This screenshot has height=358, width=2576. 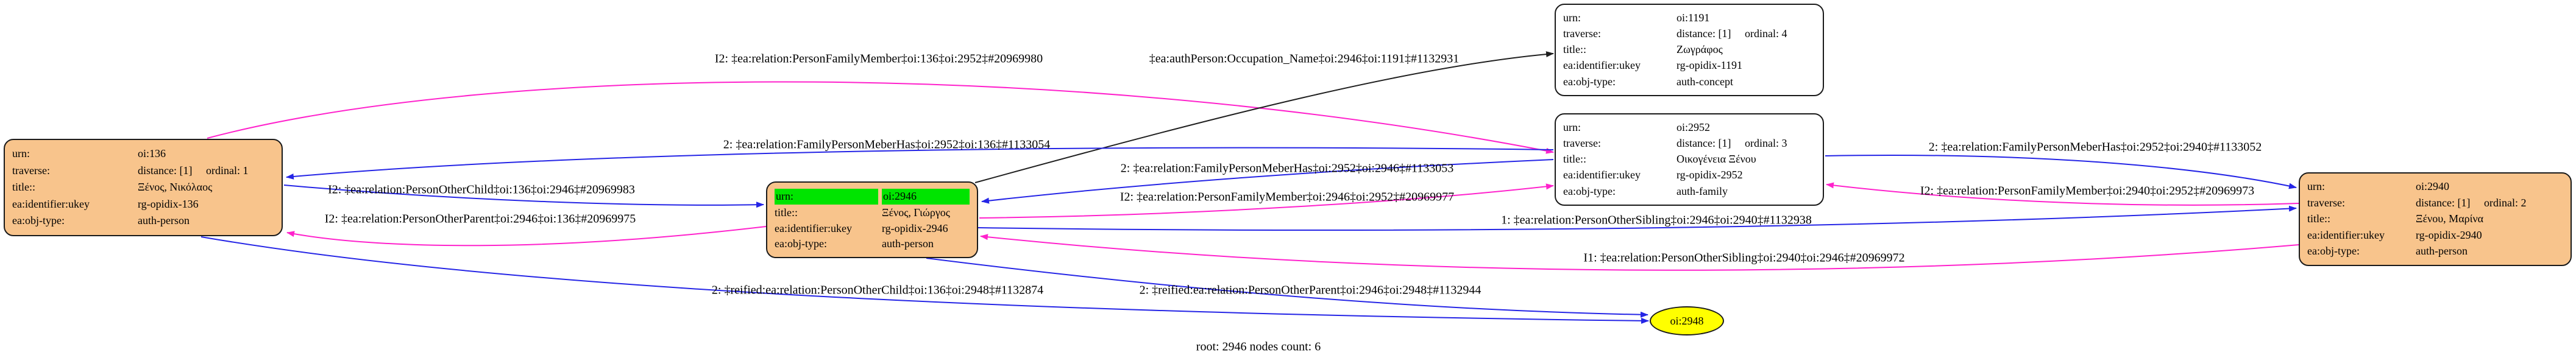 I want to click on node-row: ea:identifier:ukey rg-opidix-1191, so click(x=1689, y=65).